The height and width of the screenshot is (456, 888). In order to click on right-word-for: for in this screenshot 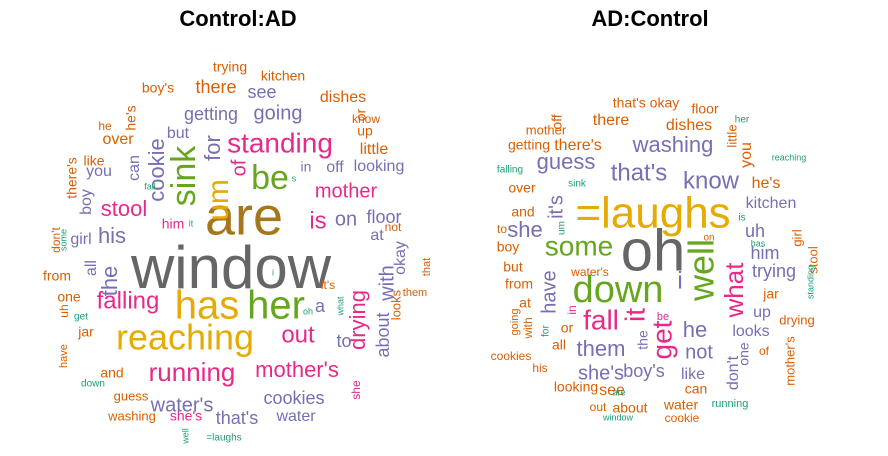, I will do `click(546, 330)`.